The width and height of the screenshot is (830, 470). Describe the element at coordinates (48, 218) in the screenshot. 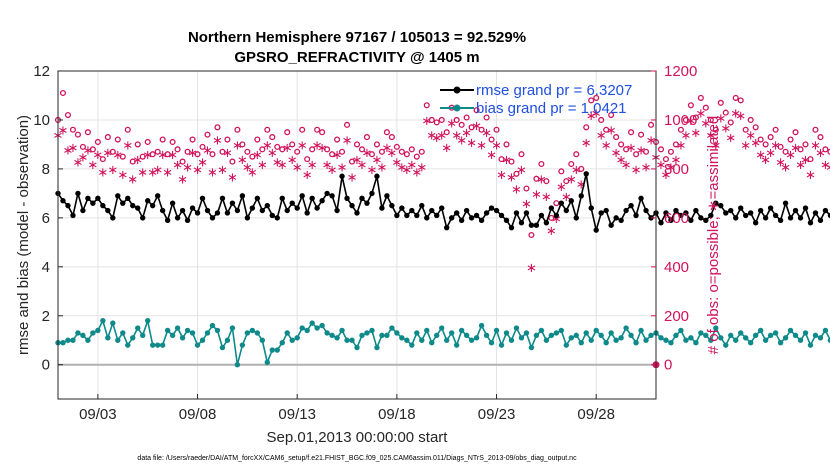

I see `left-y-ticks: 0 2 4 6 8 10 12` at that location.